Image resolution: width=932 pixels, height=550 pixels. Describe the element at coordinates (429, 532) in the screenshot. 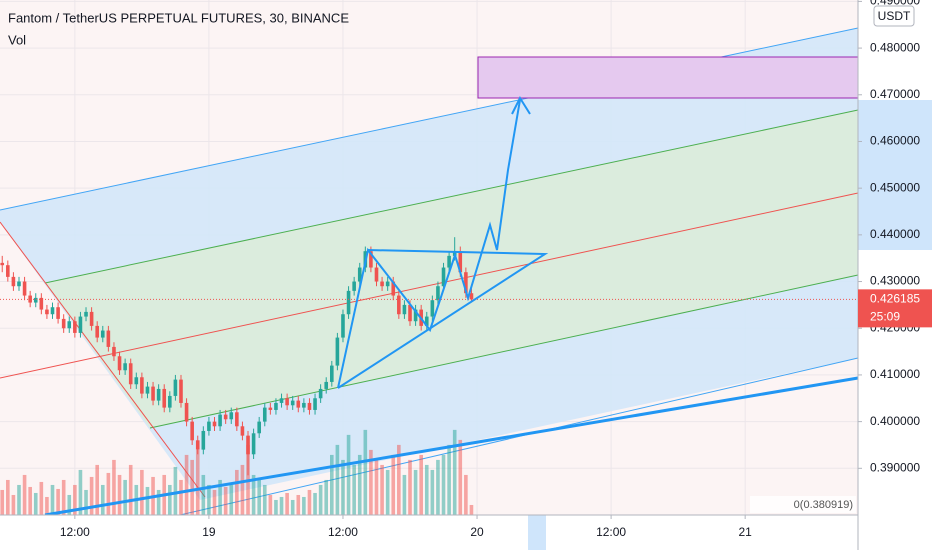

I see `time-axis` at that location.